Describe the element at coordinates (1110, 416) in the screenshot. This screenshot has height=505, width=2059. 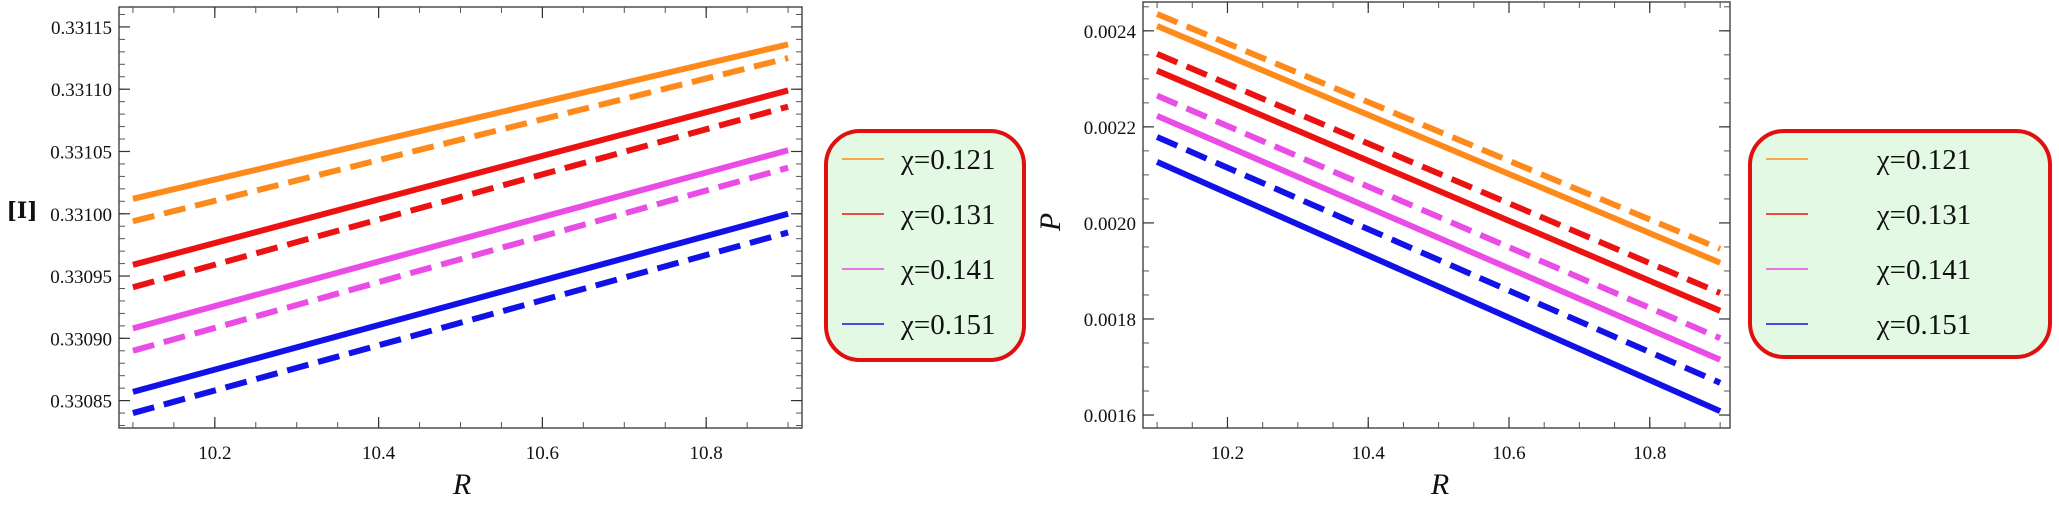
I see `y-tick-label: 0.0016` at that location.